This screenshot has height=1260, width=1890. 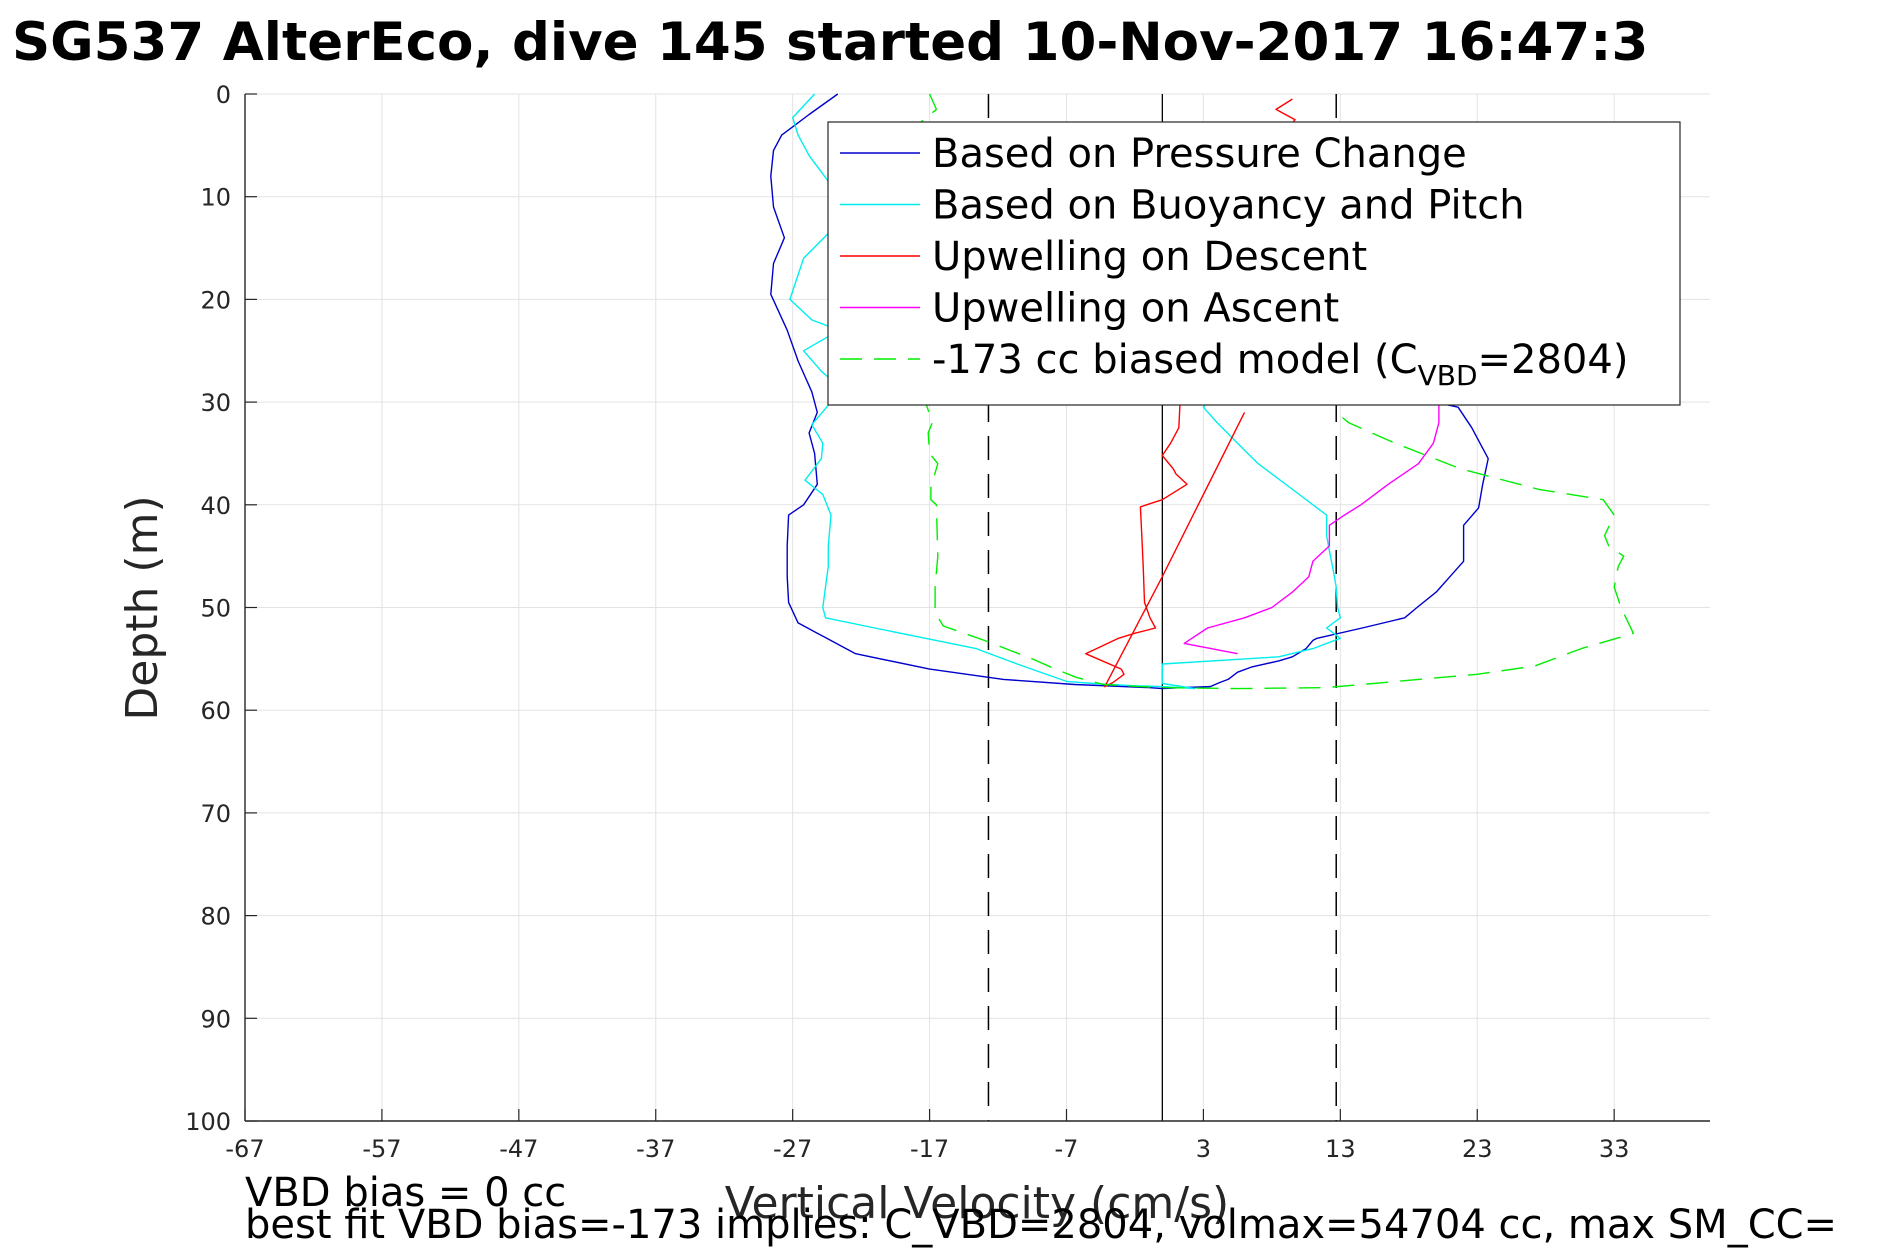 I want to click on y-tick-label: 60, so click(x=215, y=711).